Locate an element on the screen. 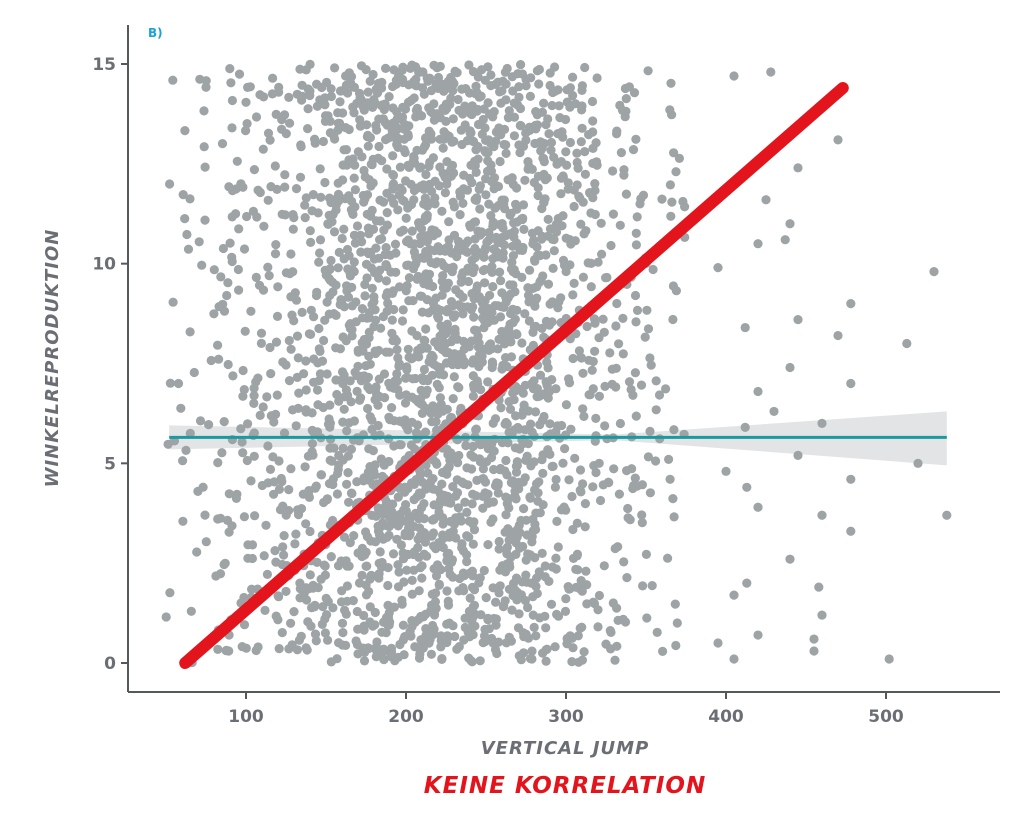  x-tick-label: 500 is located at coordinates (886, 717).